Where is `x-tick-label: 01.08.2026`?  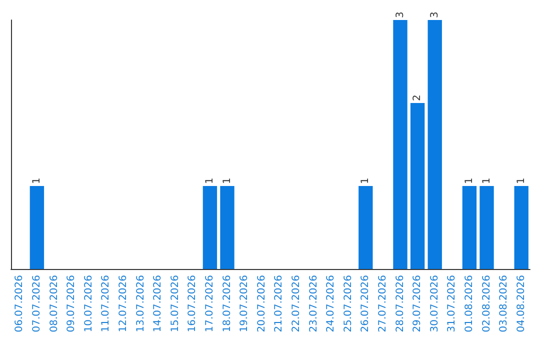 x-tick-label: 01.08.2026 is located at coordinates (469, 303).